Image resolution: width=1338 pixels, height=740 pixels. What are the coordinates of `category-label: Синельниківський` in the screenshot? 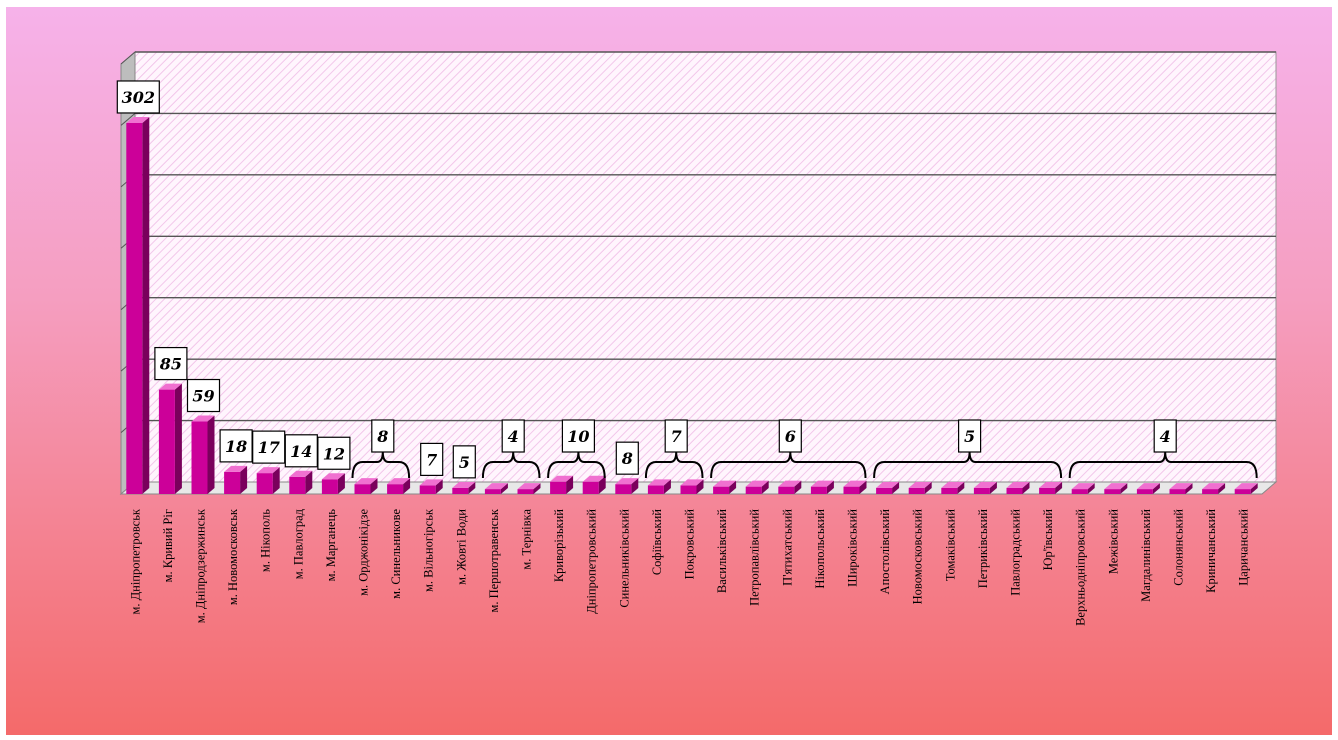 It's located at (624, 558).